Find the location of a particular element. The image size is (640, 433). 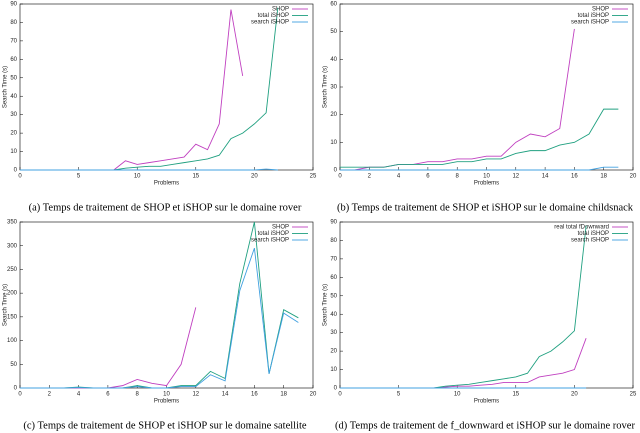

y-tick-label: 300 is located at coordinates (12, 246).